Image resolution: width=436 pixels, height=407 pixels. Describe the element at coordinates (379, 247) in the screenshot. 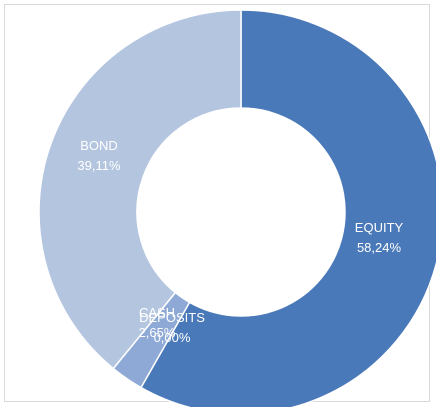

I see `label-value-equity: 58,24%` at that location.